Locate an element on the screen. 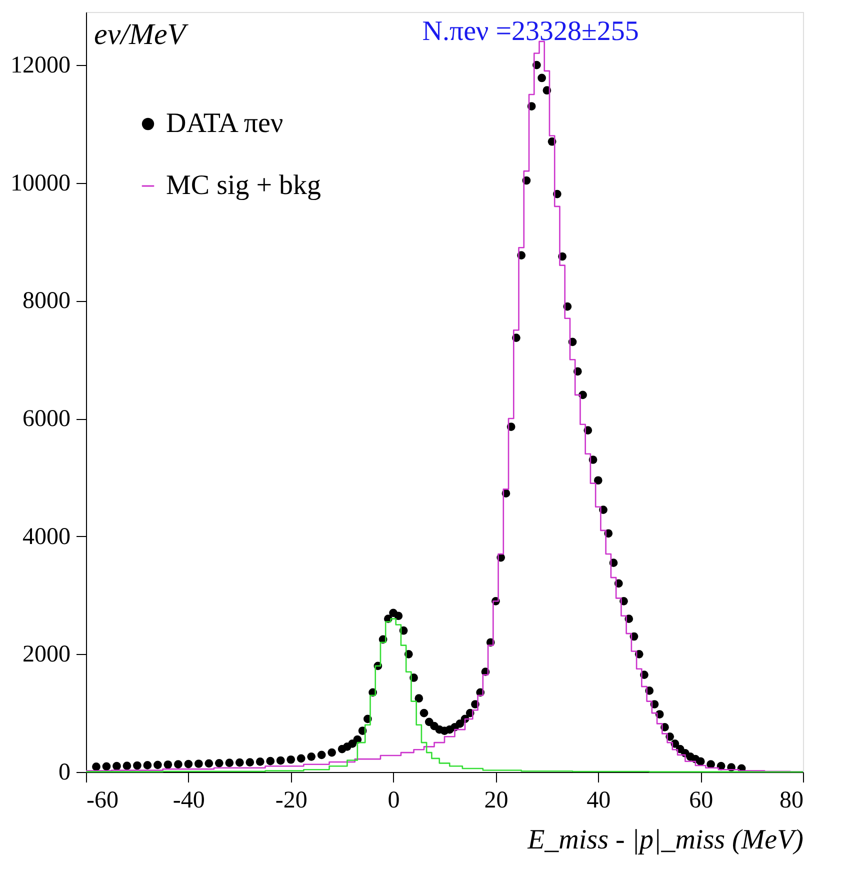 The image size is (863, 893). y-axis-title: ev/MeV is located at coordinates (142, 34).